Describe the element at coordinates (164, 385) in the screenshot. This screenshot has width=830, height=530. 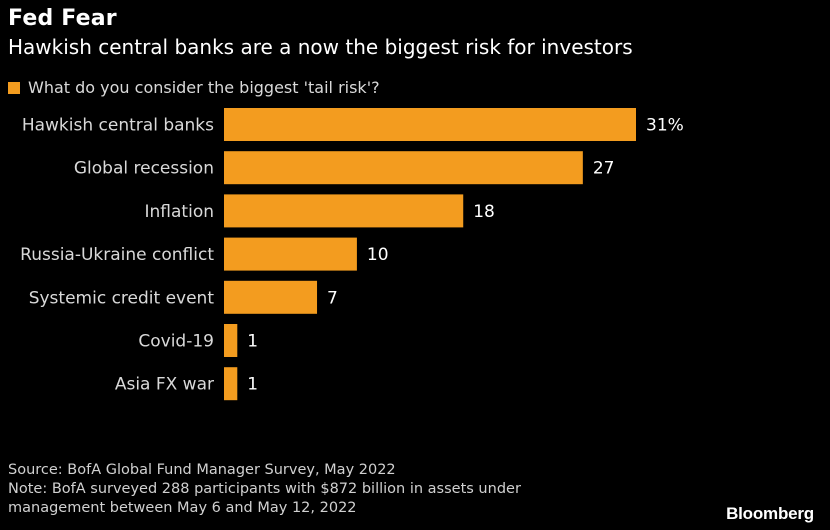
I see `category-label: Asia FX war` at that location.